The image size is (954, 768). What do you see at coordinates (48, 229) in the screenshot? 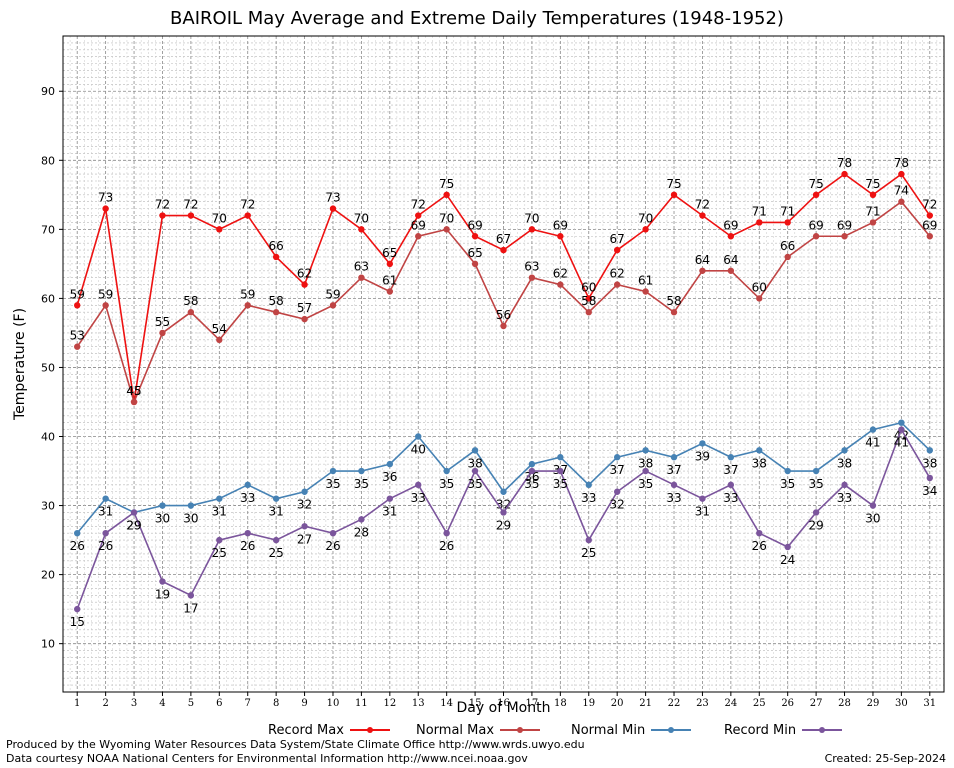
I see `y-tick-label: 70` at bounding box center [48, 229].